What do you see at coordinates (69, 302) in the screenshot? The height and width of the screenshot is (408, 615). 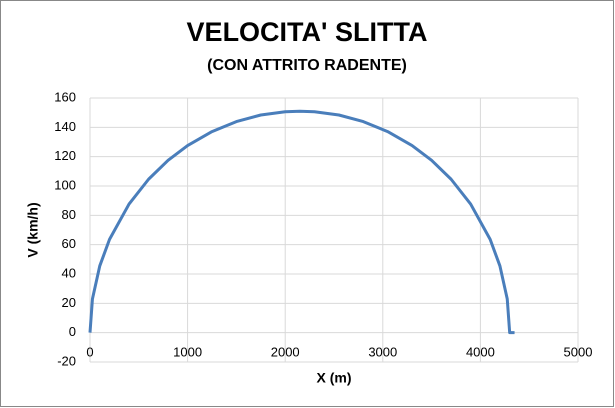 I see `y-tick-label: 20` at bounding box center [69, 302].